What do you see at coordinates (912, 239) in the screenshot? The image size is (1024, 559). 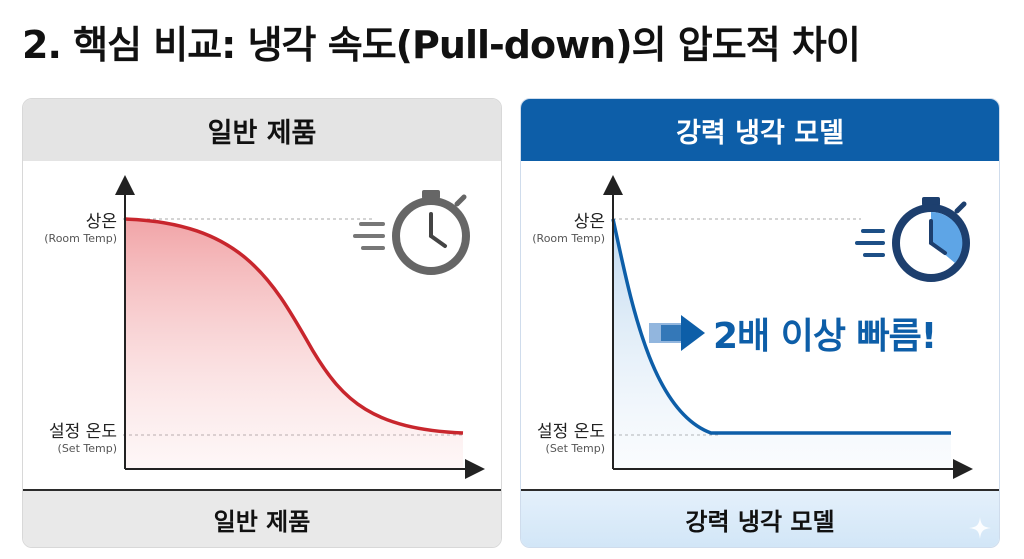 I see `fast-stopwatch-icon` at bounding box center [912, 239].